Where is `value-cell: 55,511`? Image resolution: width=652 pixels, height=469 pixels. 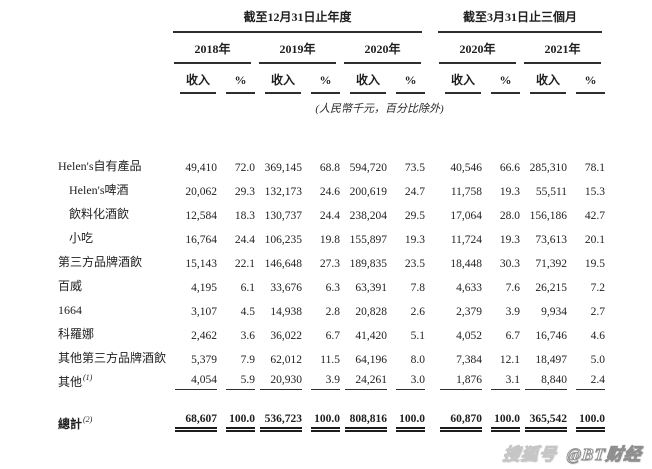 value-cell: 55,511 is located at coordinates (551, 192).